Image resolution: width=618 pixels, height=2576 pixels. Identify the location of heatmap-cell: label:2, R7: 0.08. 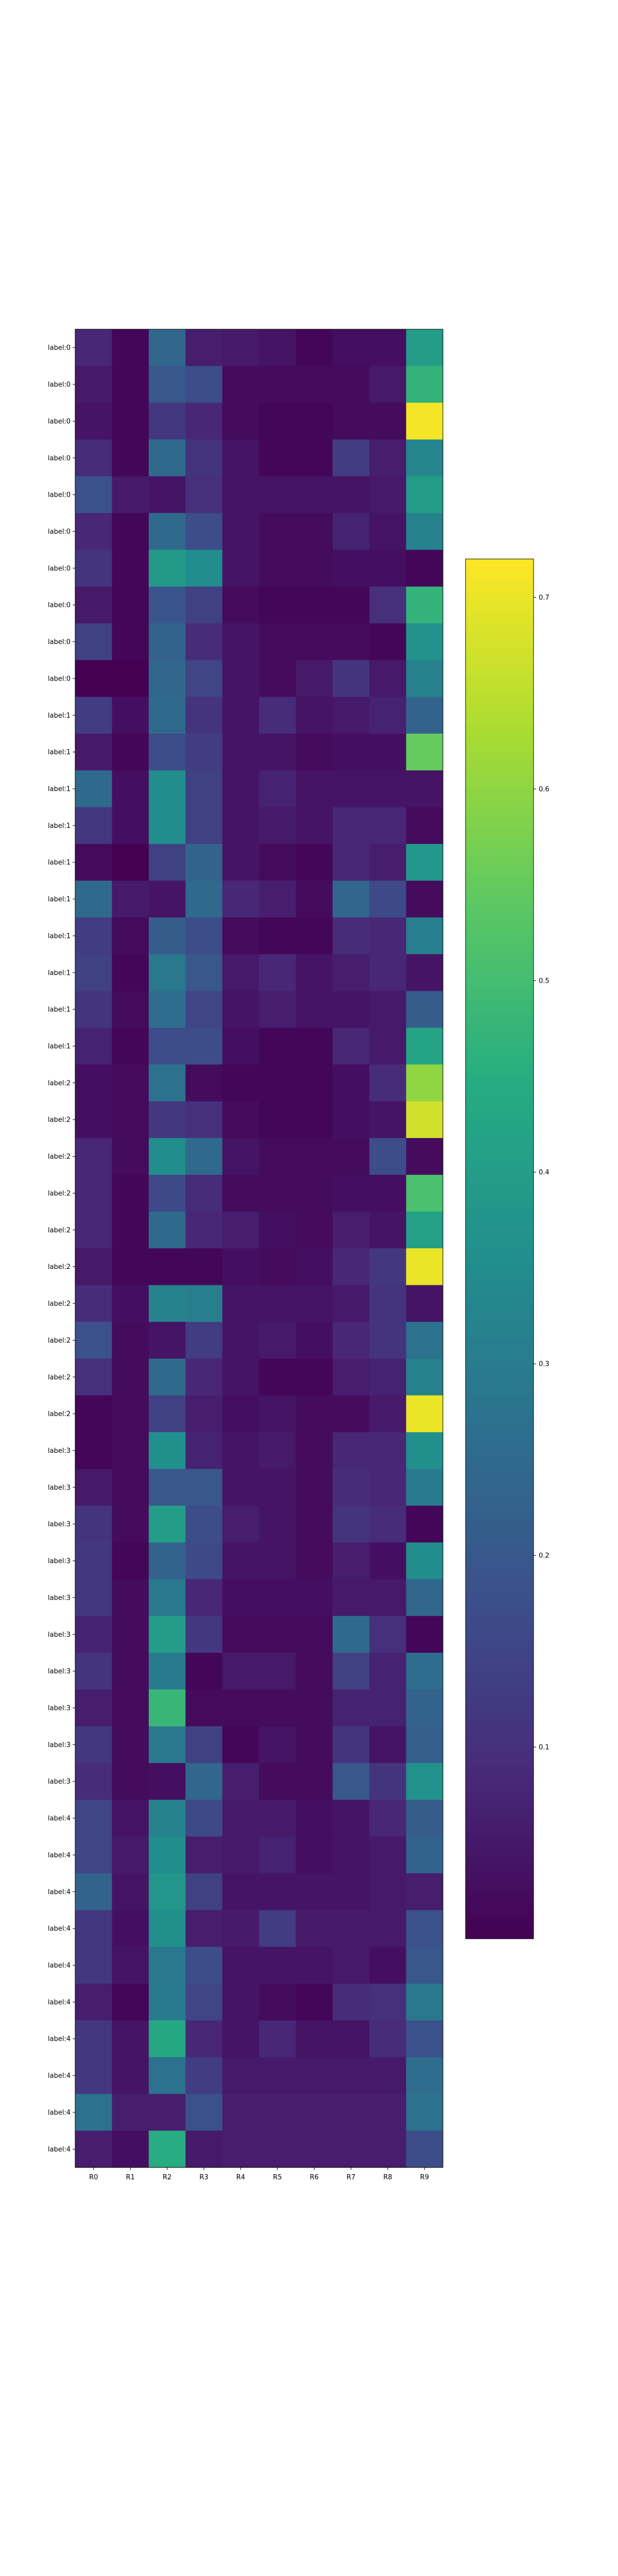
(351, 1340).